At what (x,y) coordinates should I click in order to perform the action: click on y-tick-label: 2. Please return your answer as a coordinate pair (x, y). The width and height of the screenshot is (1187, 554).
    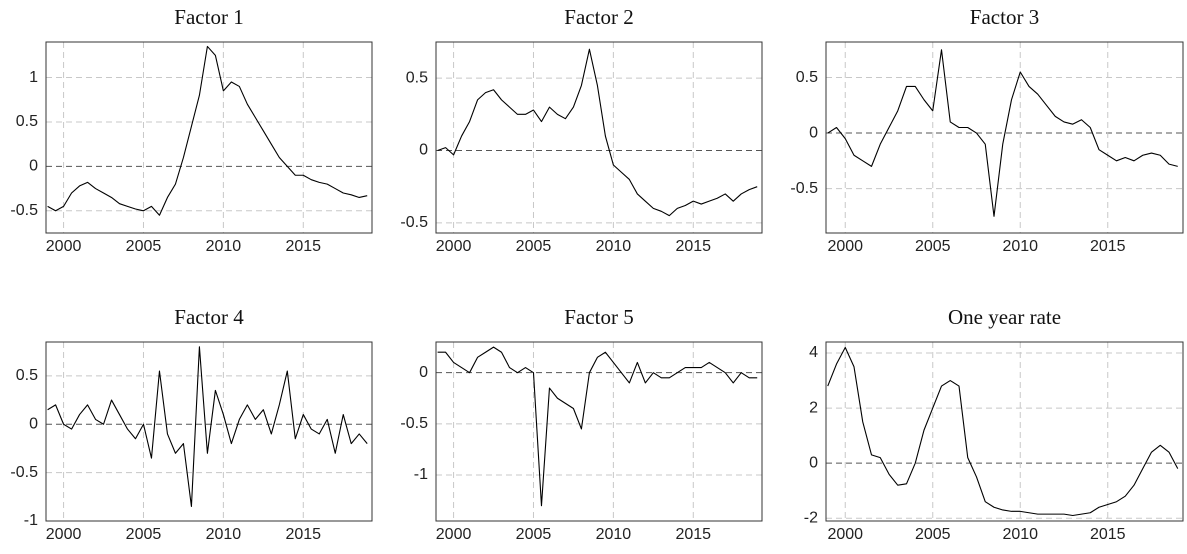
    Looking at the image, I should click on (813, 407).